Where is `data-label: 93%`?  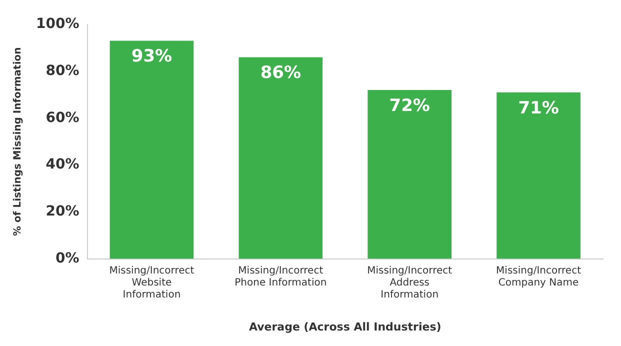
data-label: 93% is located at coordinates (151, 56).